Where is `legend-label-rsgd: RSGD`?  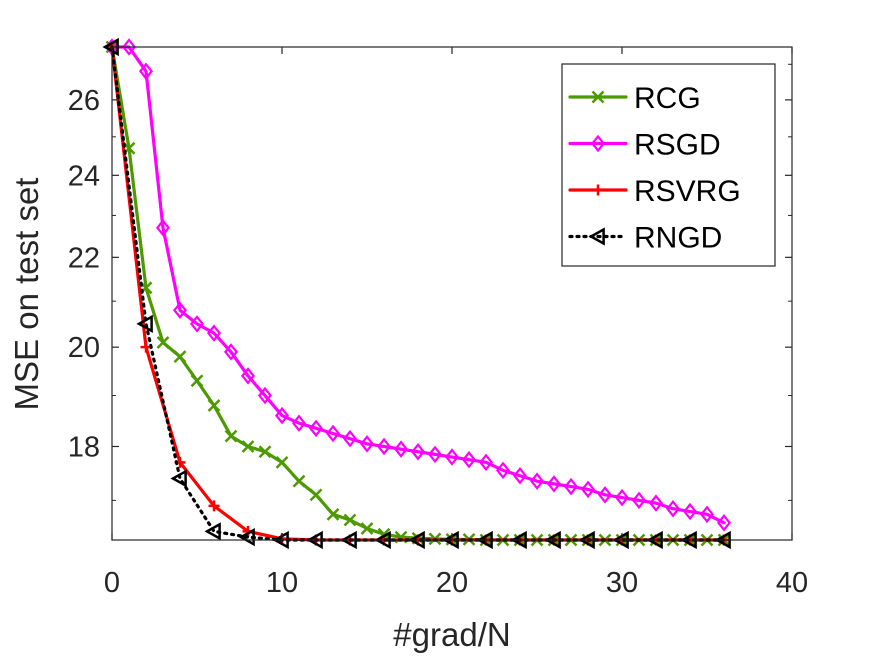
legend-label-rsgd: RSGD is located at coordinates (677, 145).